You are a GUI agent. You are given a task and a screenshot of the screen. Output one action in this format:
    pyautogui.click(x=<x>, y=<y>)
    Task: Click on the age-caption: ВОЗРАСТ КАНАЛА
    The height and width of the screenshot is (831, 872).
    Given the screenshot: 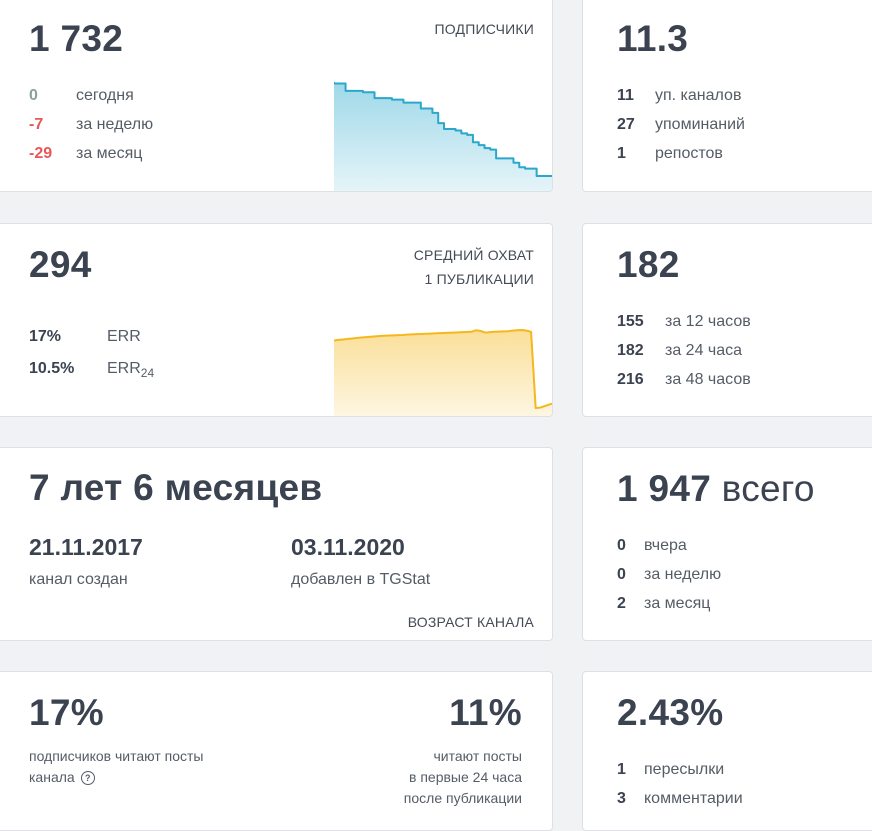 What is the action you would take?
    pyautogui.click(x=470, y=622)
    